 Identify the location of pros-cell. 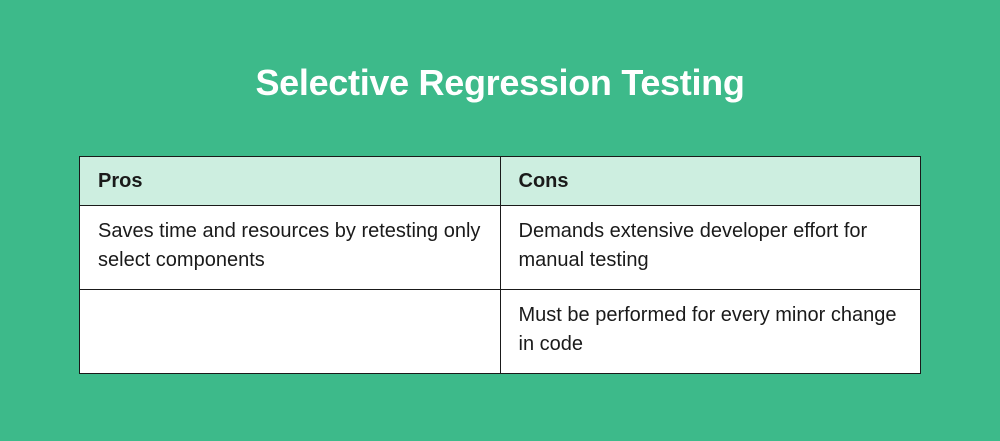
(290, 331).